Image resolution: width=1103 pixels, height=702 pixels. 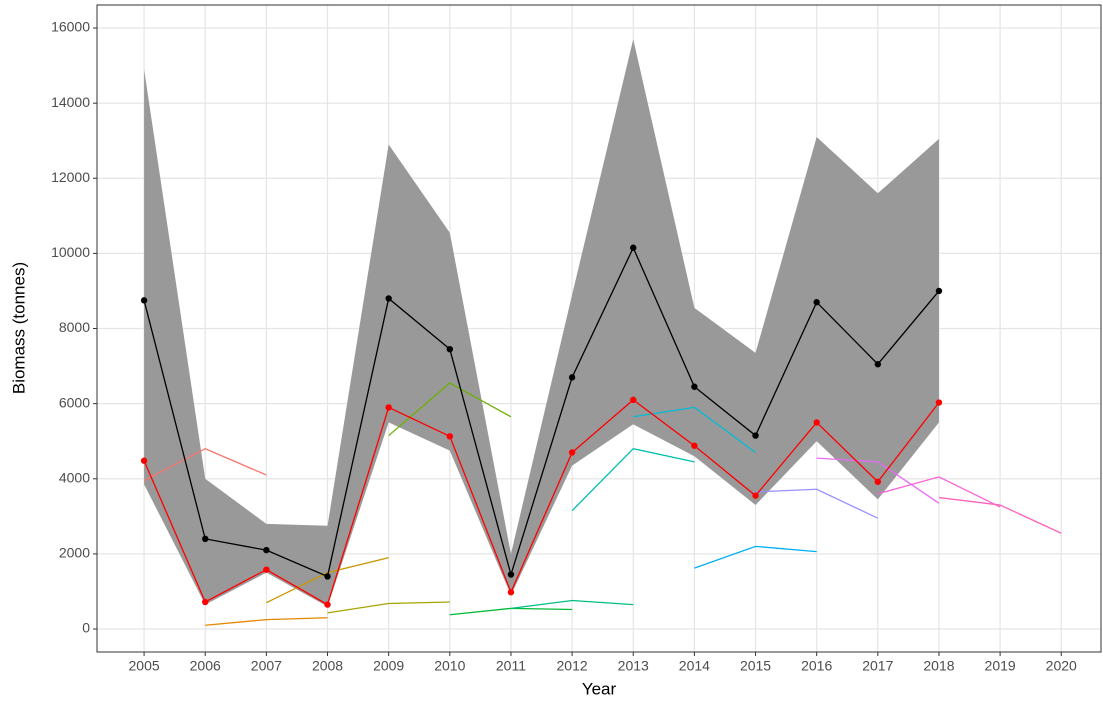 I want to click on x-tick-label: 2008, so click(x=327, y=666).